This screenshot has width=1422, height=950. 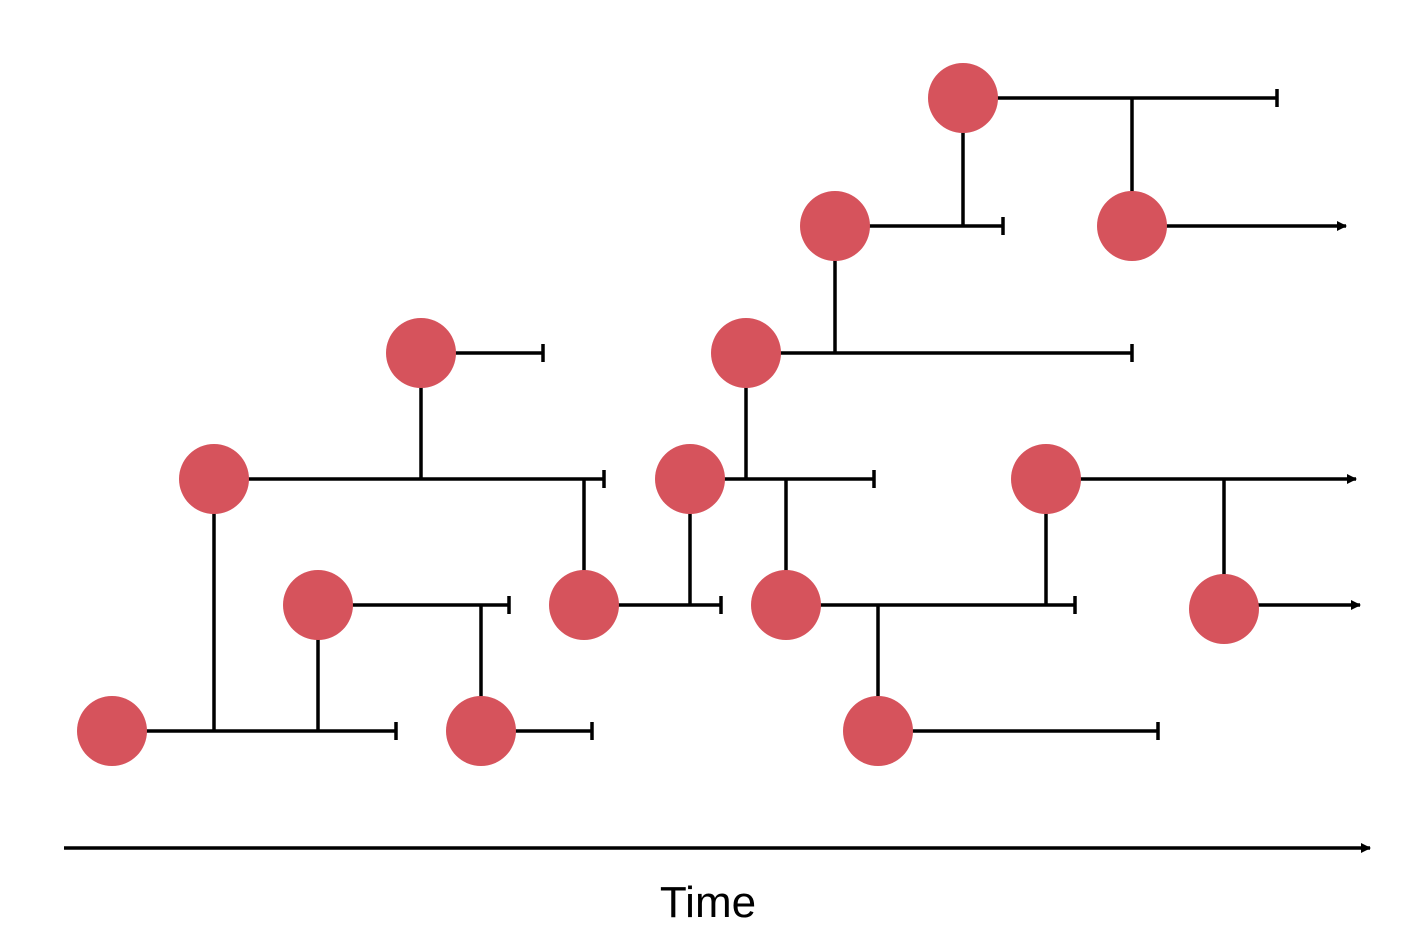 I want to click on time-axis-label: Time, so click(x=708, y=902).